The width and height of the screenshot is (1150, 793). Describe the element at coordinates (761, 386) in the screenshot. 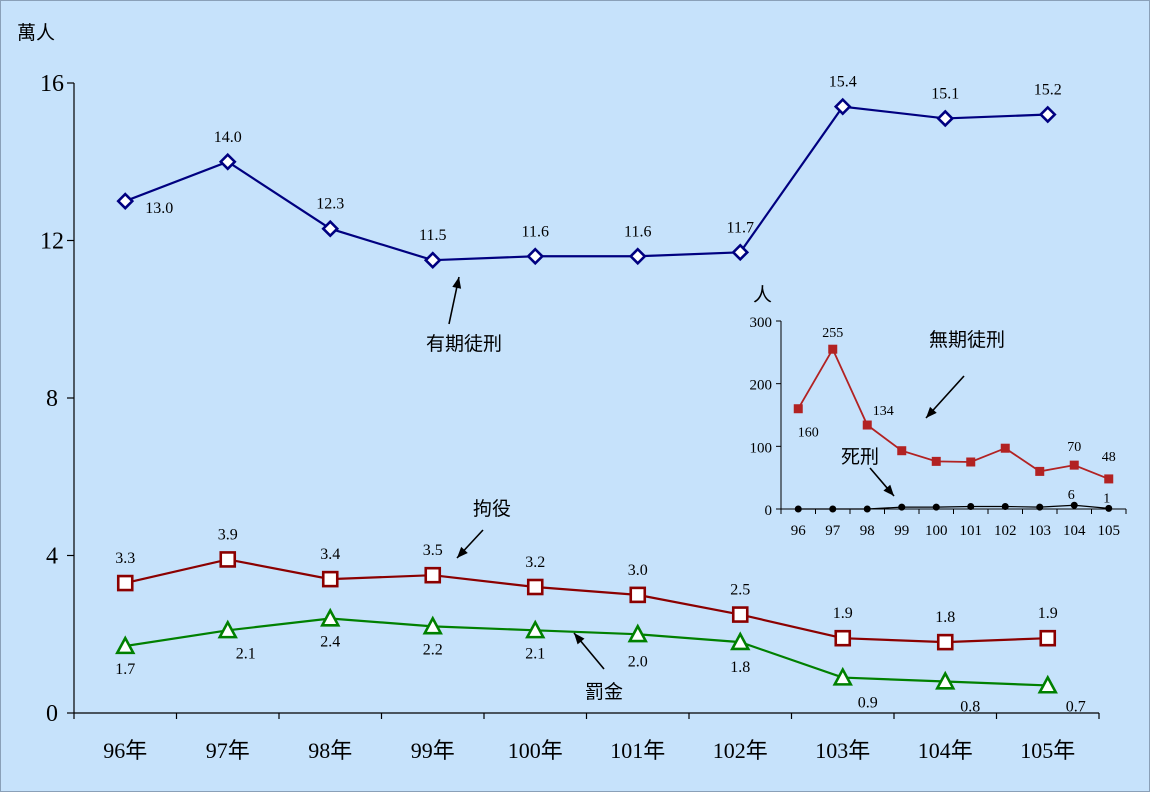

I see `inset-y-tick-label: 200` at that location.